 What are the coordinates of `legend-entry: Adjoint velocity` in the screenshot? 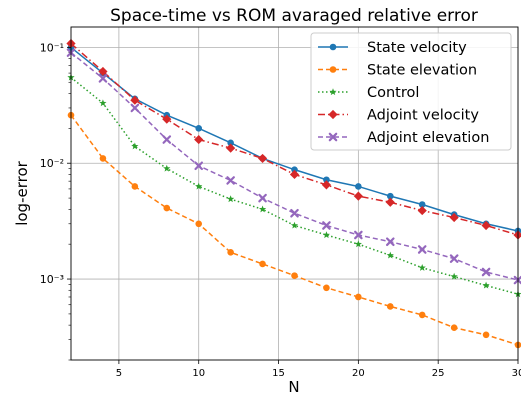 It's located at (398, 116).